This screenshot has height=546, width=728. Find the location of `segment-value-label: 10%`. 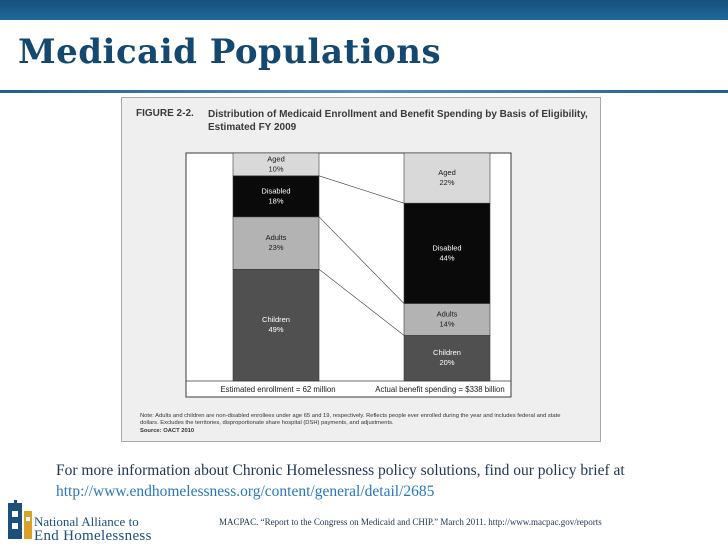

segment-value-label: 10% is located at coordinates (275, 168).